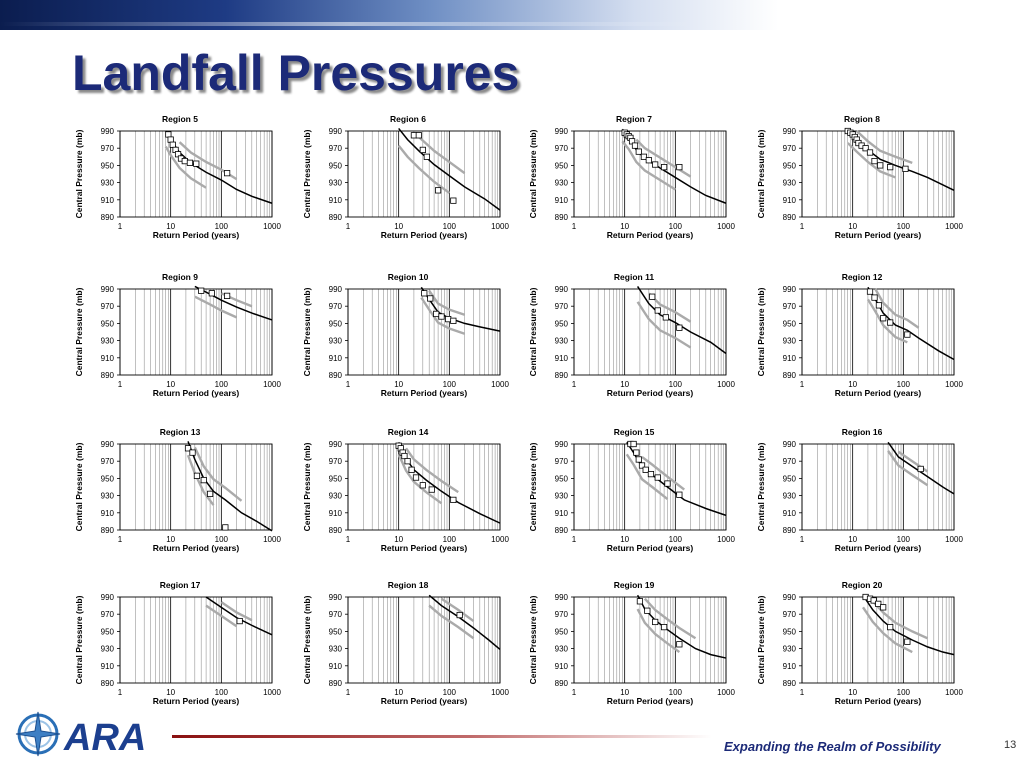 The height and width of the screenshot is (768, 1024). I want to click on footer-line, so click(442, 736).